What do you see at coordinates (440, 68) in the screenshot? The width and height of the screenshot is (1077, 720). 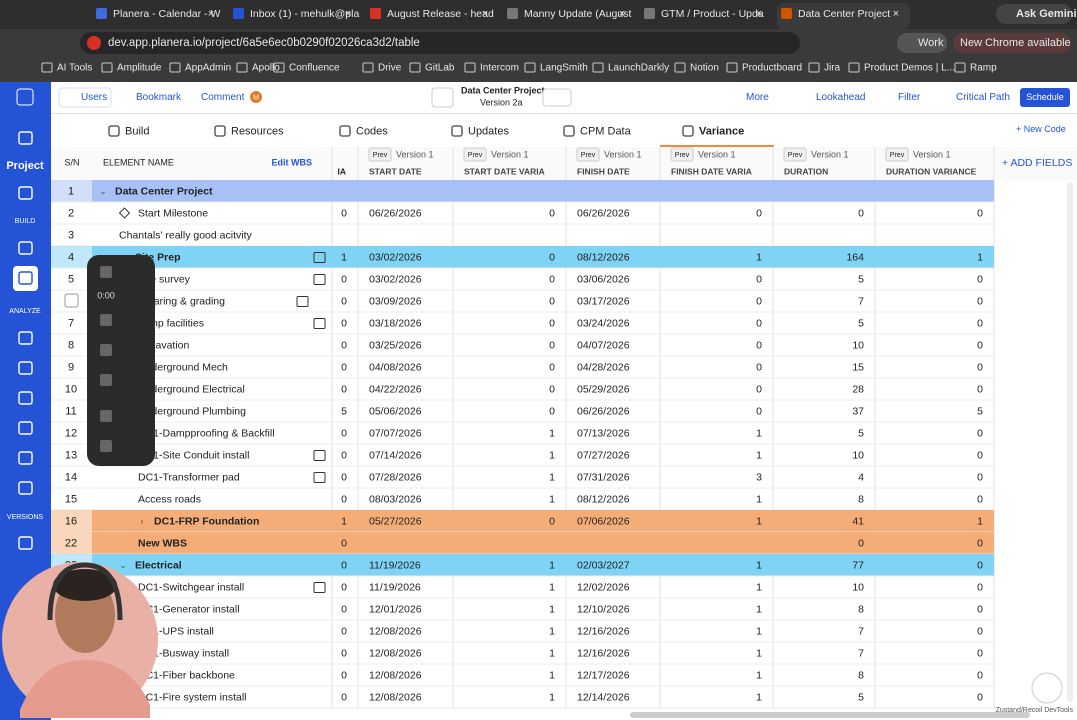 I see `bookmark: GitLab` at bounding box center [440, 68].